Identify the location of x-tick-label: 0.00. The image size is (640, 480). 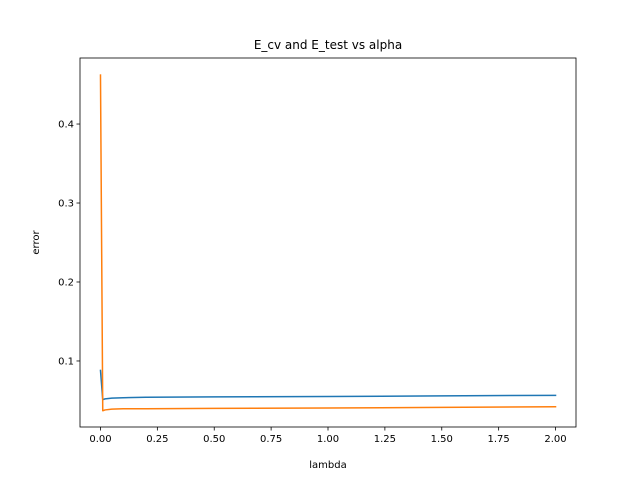
(100, 439).